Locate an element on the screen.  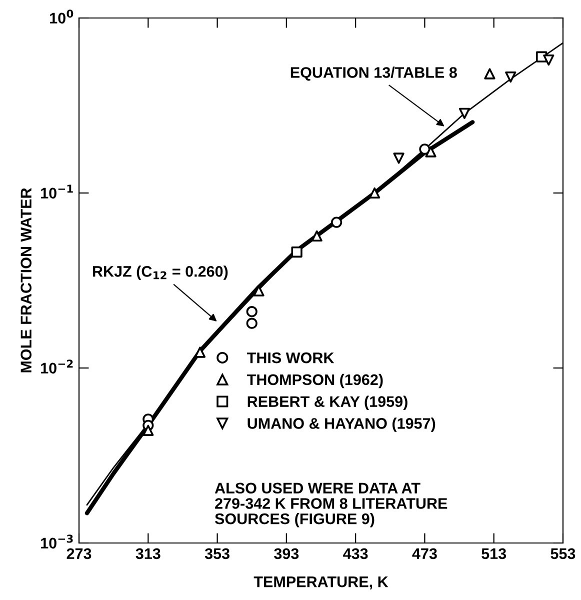
y-tick-label: 10$^{−1}$ is located at coordinates (57, 191).